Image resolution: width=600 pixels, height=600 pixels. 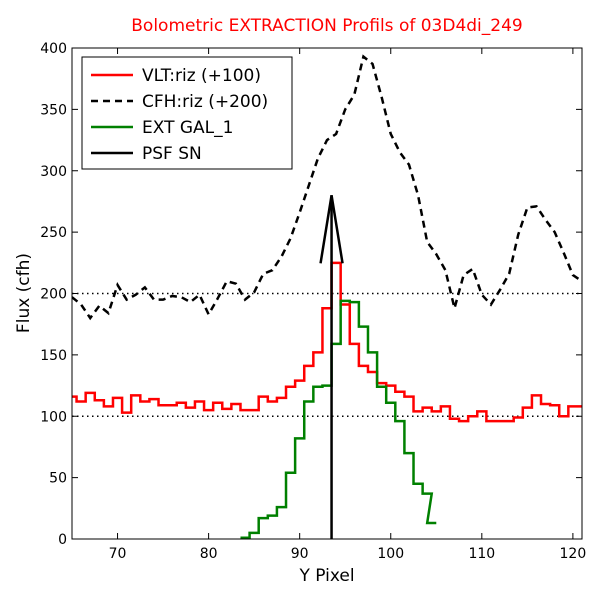 What do you see at coordinates (62, 540) in the screenshot?
I see `y-tick-label-0: 0` at bounding box center [62, 540].